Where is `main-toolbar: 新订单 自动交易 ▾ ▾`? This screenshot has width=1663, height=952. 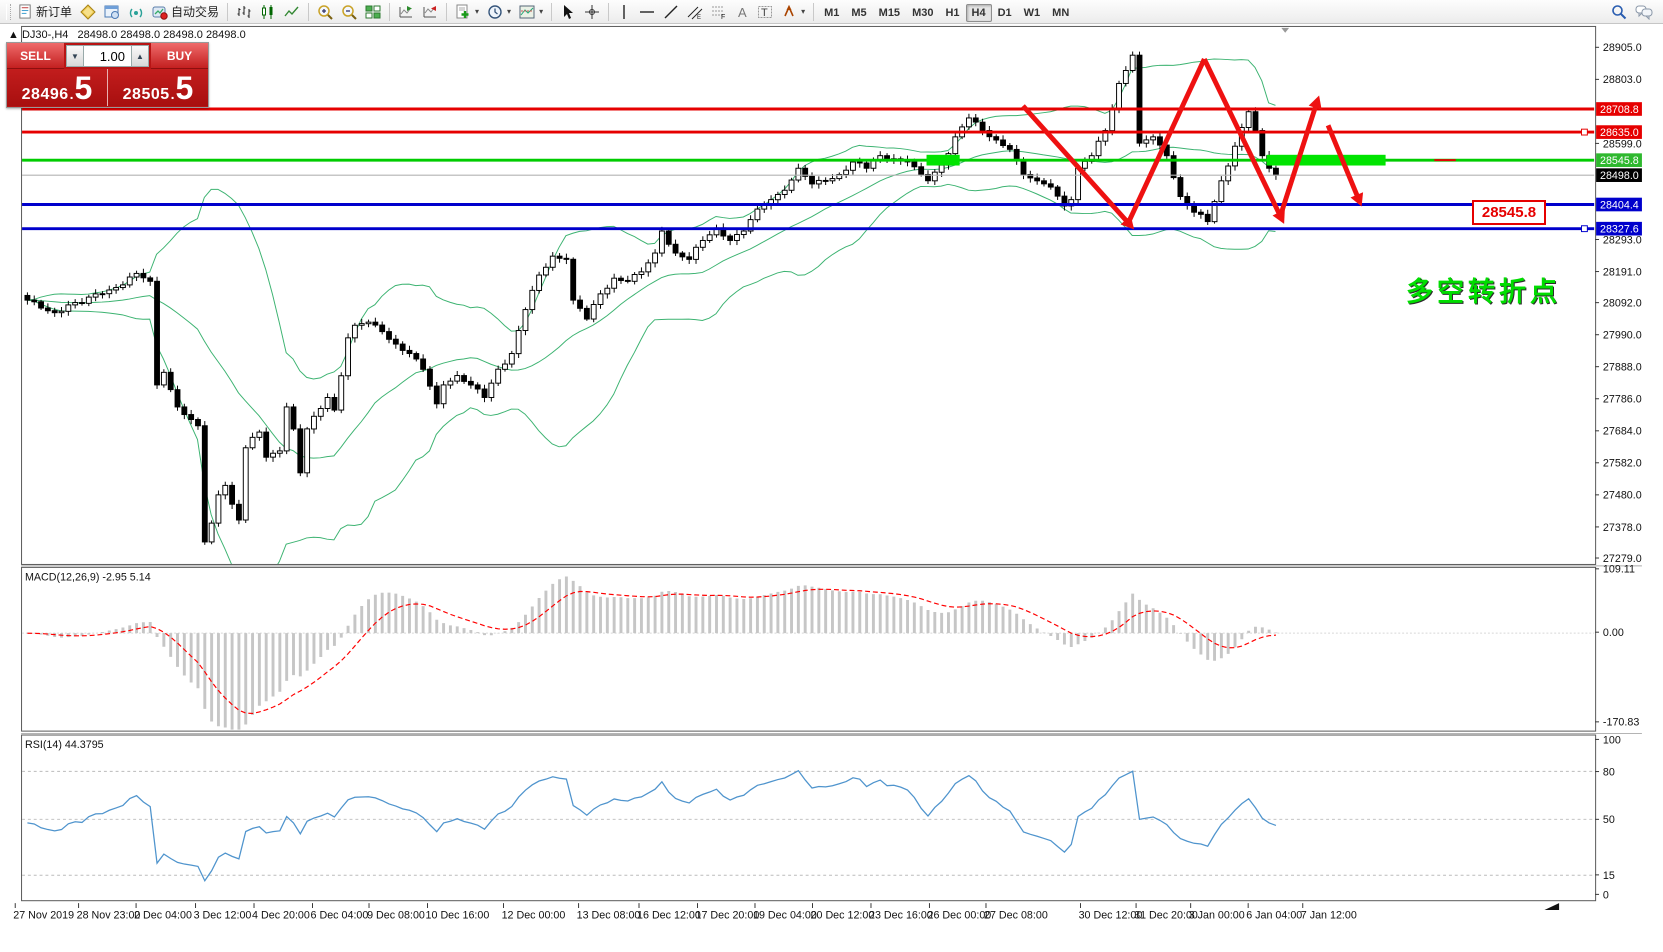
main-toolbar: 新订单 自动交易 ▾ ▾ is located at coordinates (831, 12).